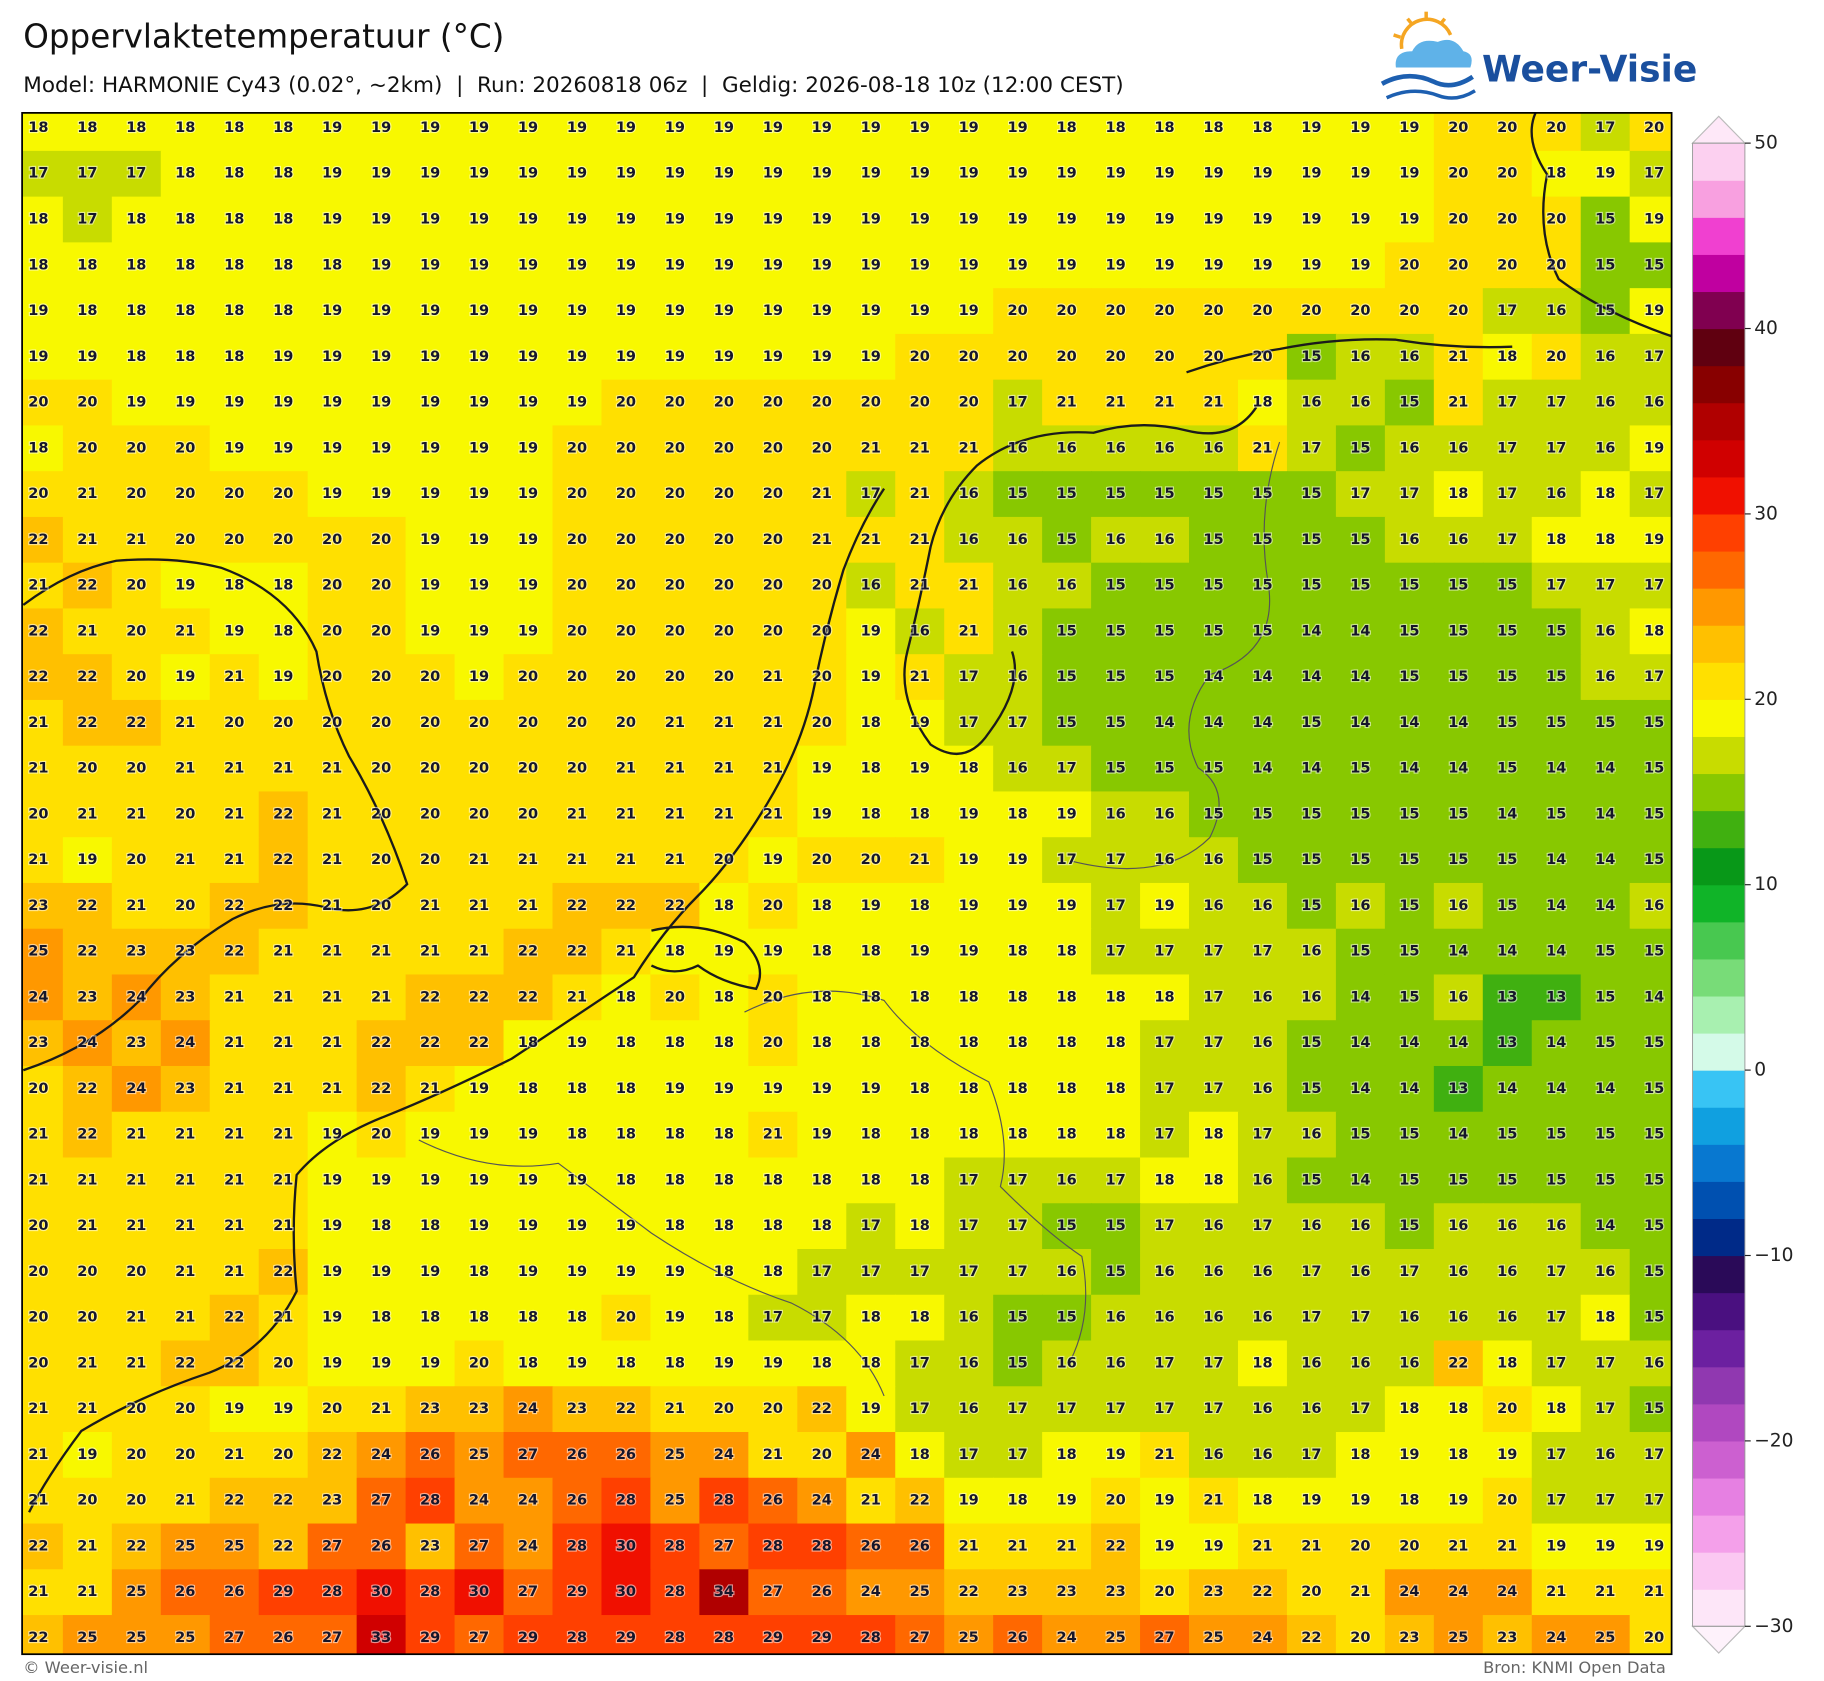  Describe the element at coordinates (332, 1592) in the screenshot. I see `temperature-label: 28` at that location.